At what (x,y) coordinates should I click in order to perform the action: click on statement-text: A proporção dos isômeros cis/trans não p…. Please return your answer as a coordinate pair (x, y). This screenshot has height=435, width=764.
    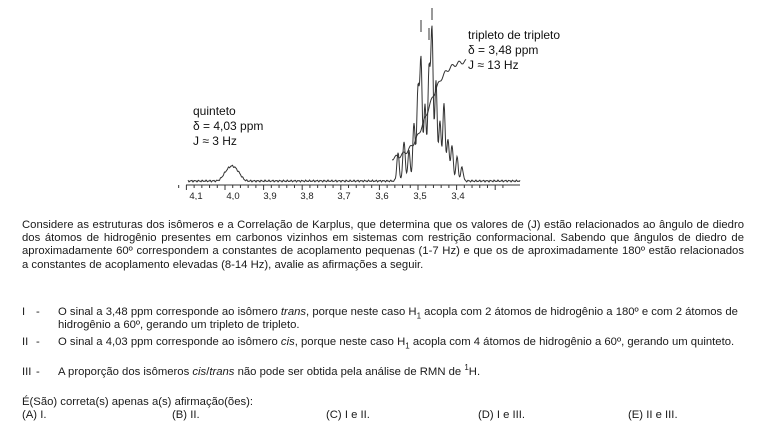
    Looking at the image, I should click on (269, 370).